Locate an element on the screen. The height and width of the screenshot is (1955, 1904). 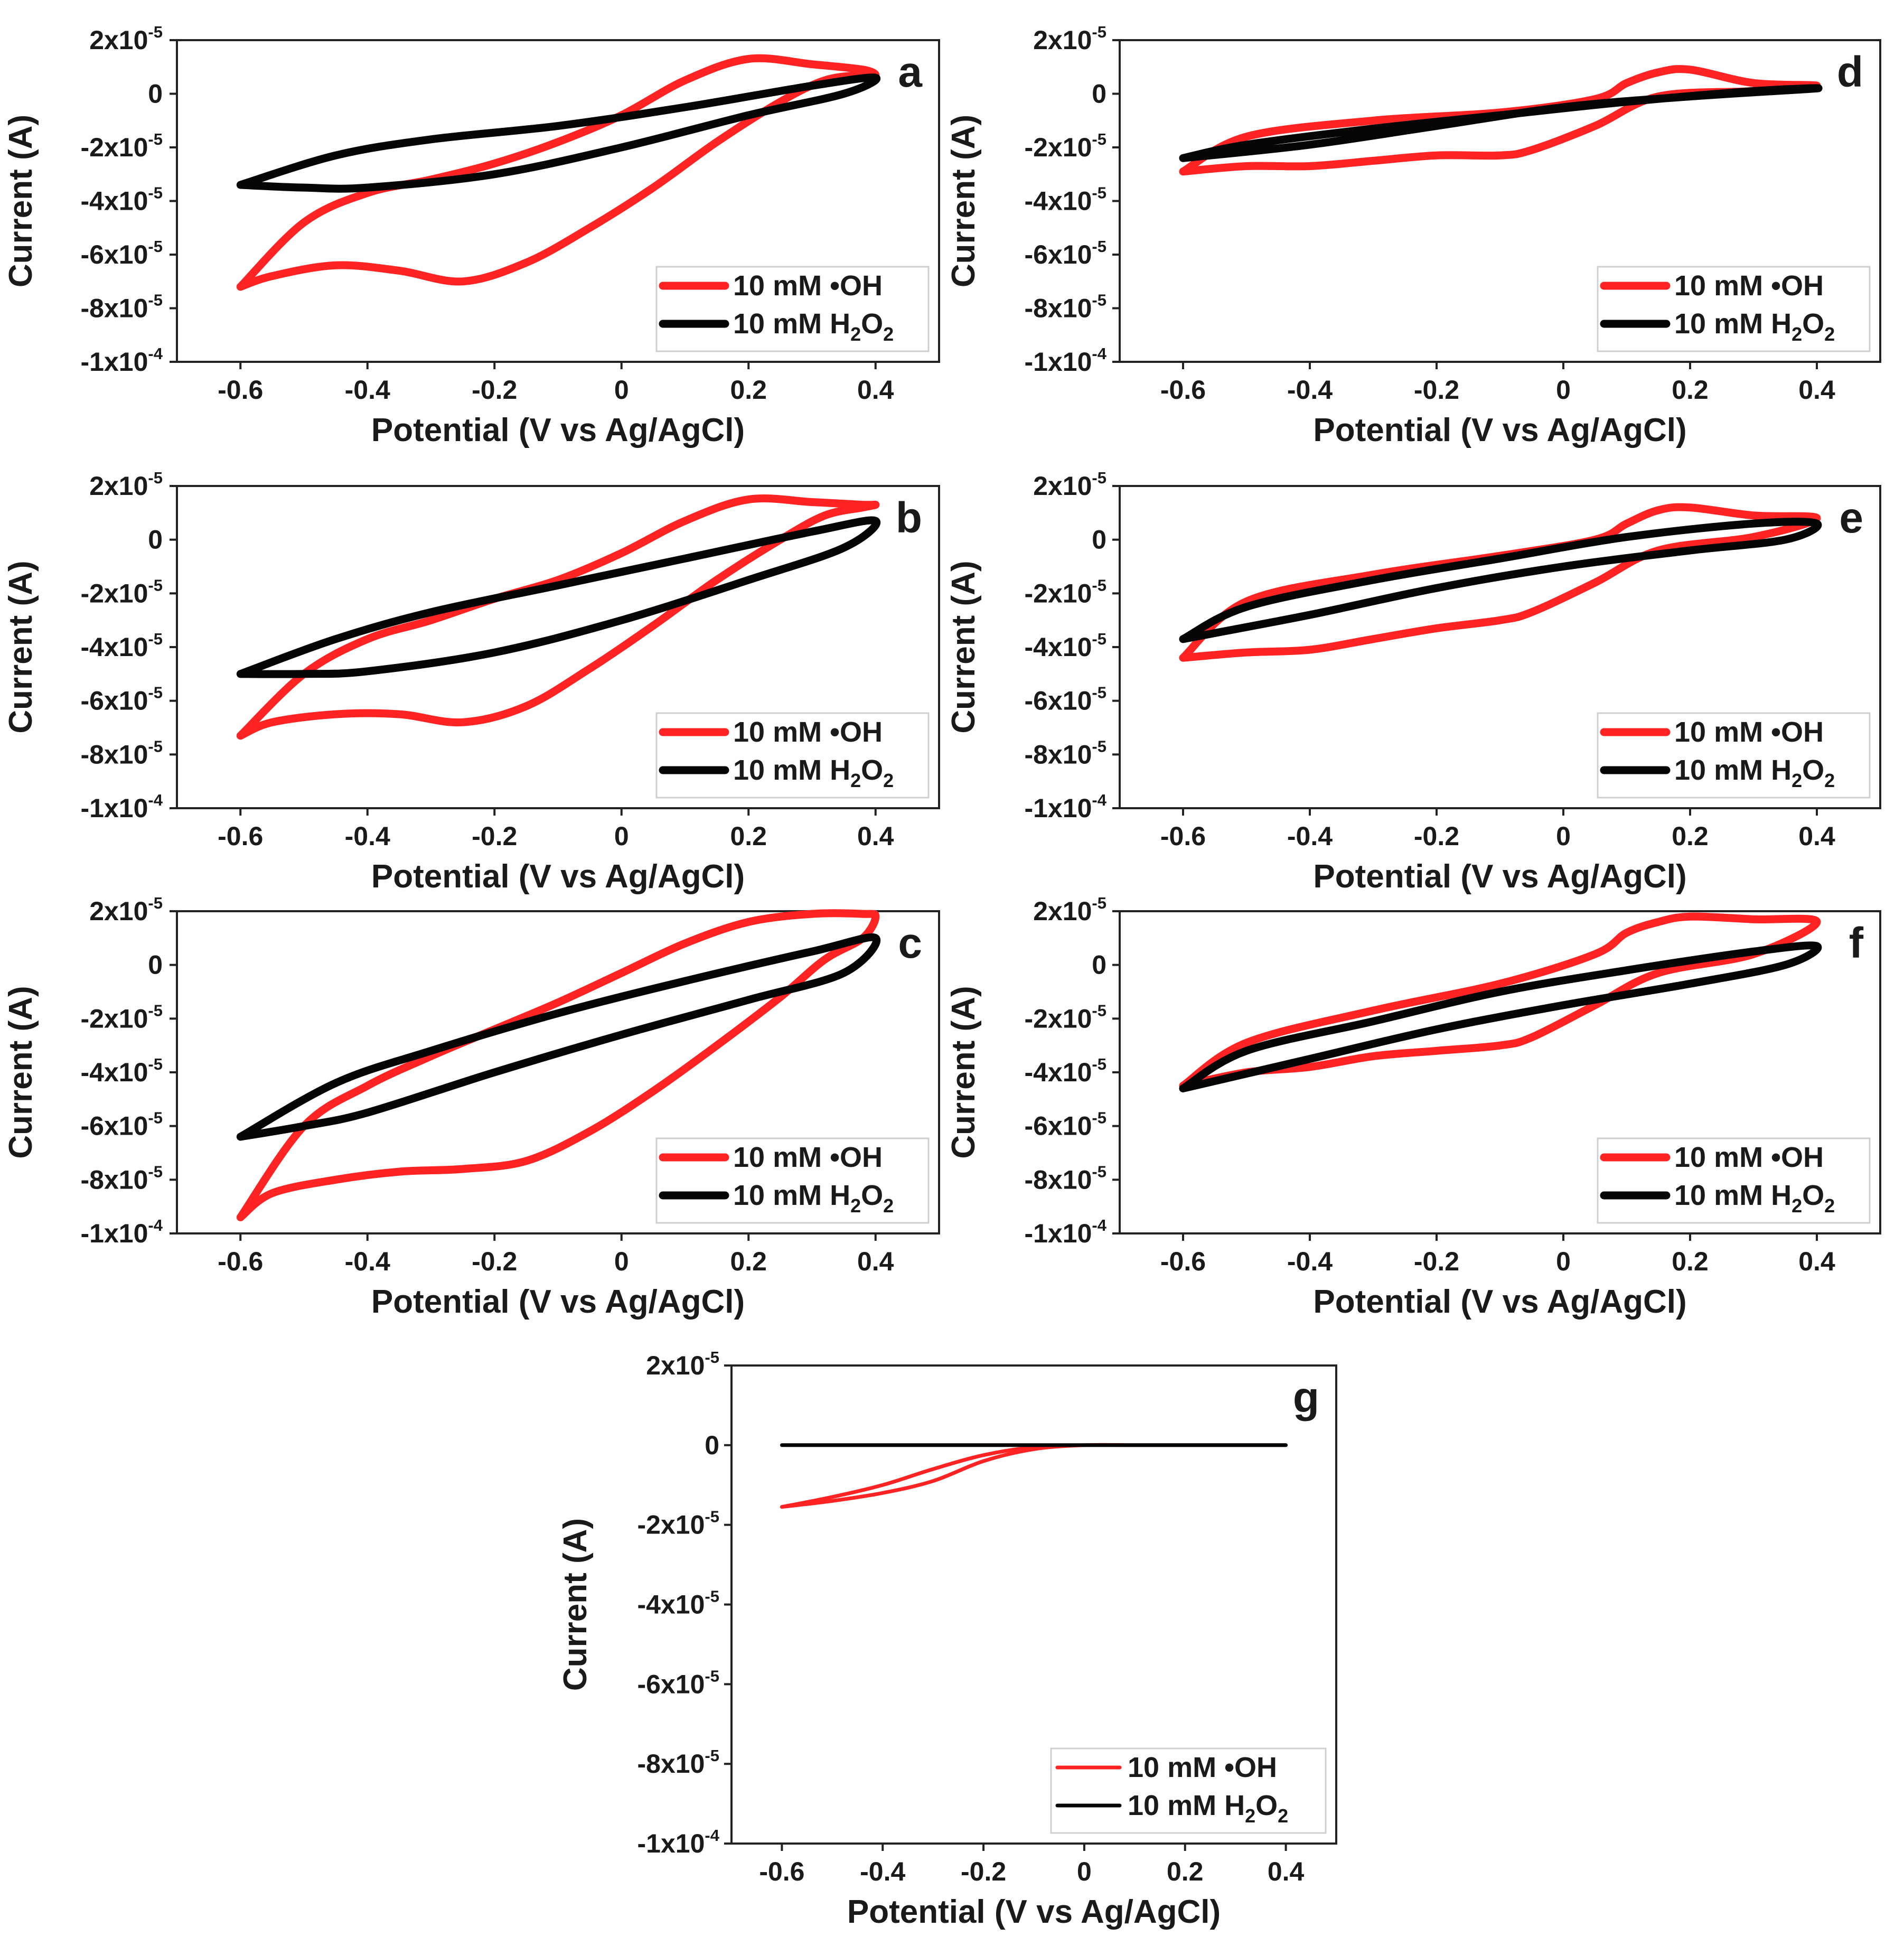
panel-letter: e is located at coordinates (1851, 518).